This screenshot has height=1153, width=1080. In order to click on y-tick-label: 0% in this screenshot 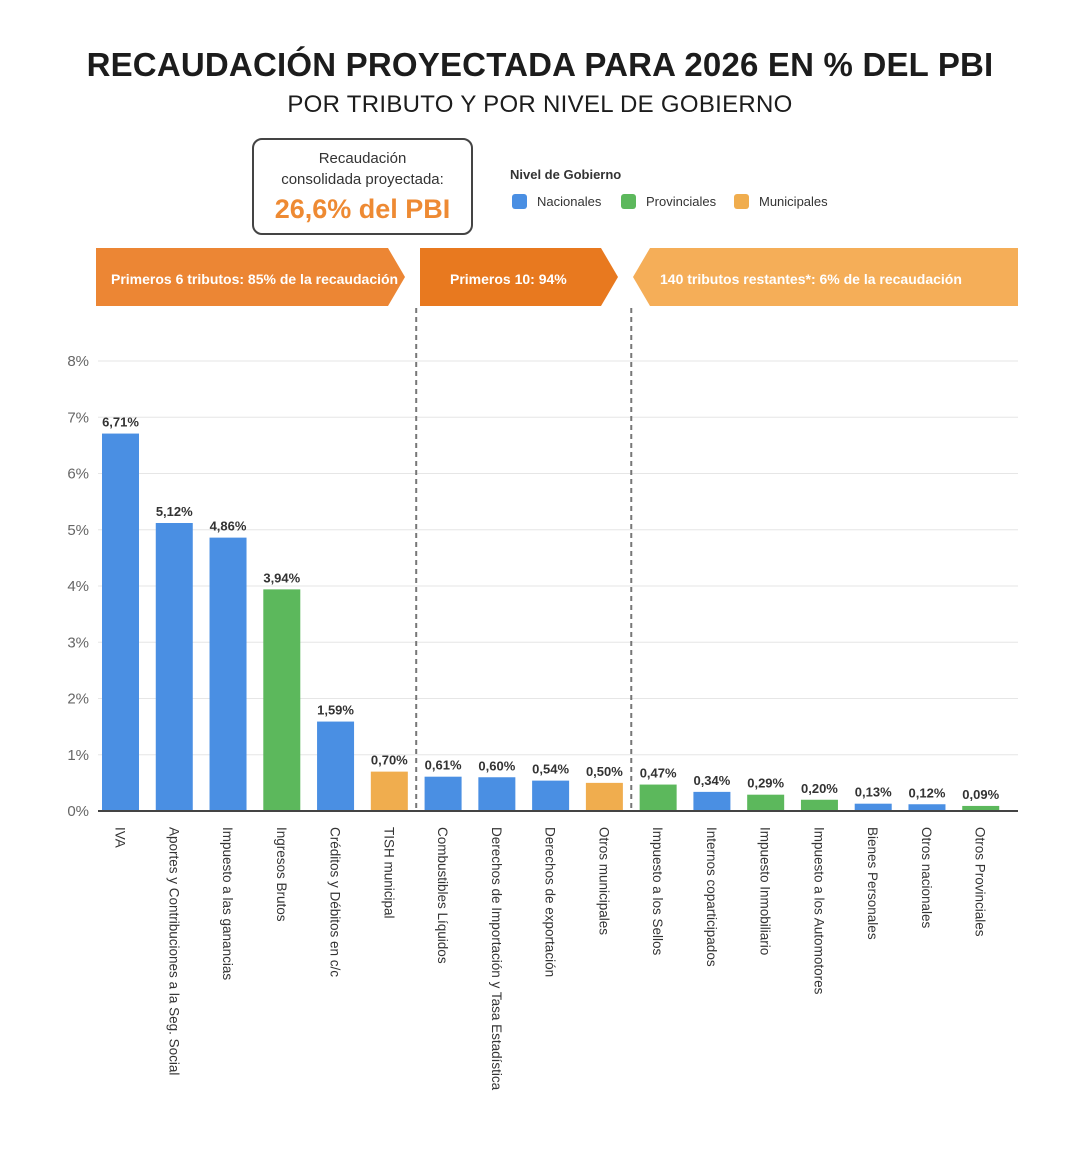, I will do `click(78, 811)`.